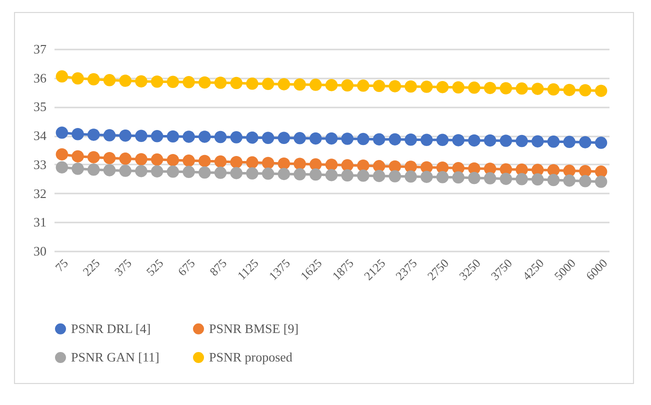  Describe the element at coordinates (40, 251) in the screenshot. I see `y-tick-label: 30` at that location.